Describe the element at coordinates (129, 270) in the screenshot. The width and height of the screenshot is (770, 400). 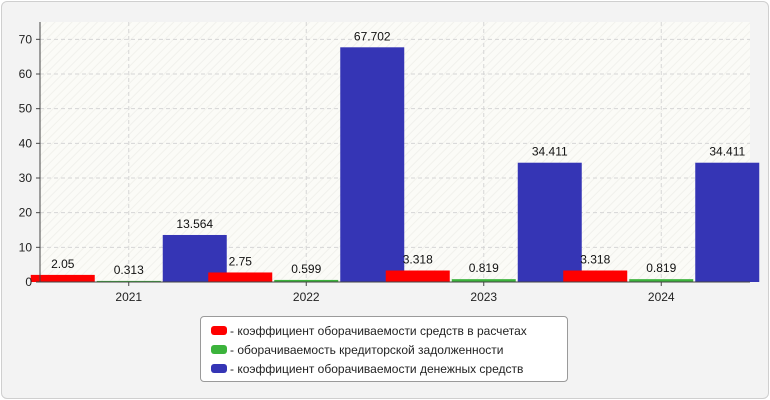
I see `data-label: 0.313` at that location.